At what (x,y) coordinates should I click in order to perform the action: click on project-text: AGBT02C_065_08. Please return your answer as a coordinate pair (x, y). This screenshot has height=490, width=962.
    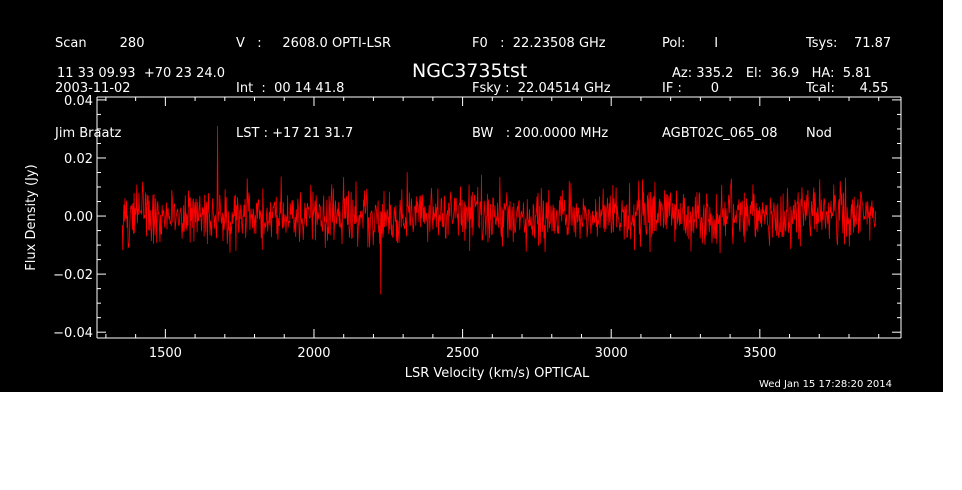
    Looking at the image, I should click on (720, 133).